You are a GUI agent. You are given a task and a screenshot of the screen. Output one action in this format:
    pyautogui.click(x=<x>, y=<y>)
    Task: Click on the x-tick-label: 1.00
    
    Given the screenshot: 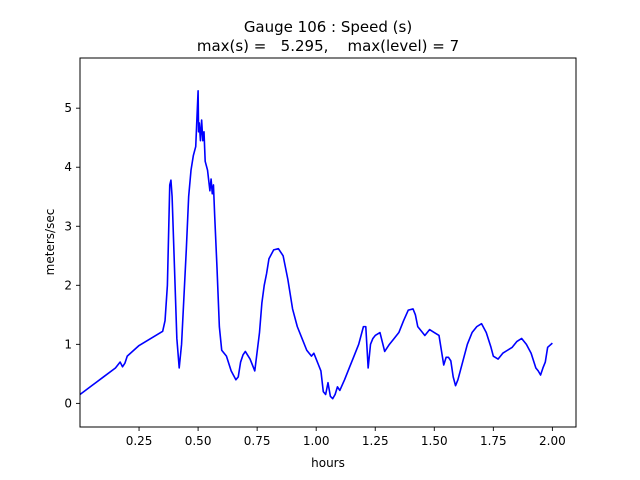 What is the action you would take?
    pyautogui.click(x=316, y=441)
    